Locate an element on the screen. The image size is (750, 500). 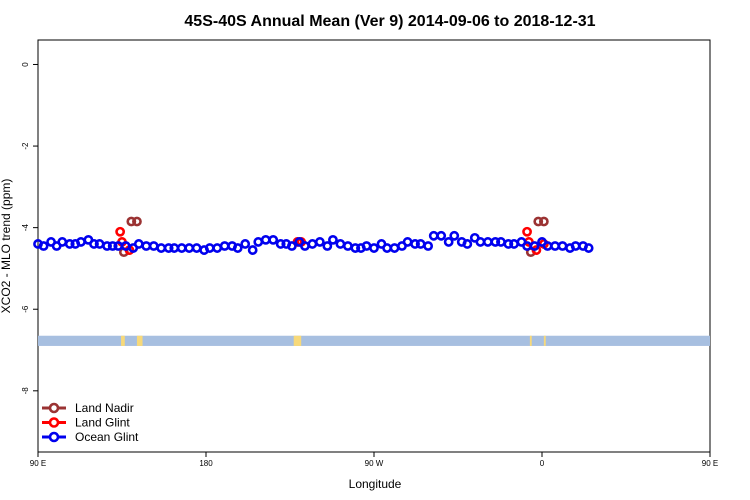
x-axis-ticks: 90 E 180 90 W 0 90 E is located at coordinates (374, 460).